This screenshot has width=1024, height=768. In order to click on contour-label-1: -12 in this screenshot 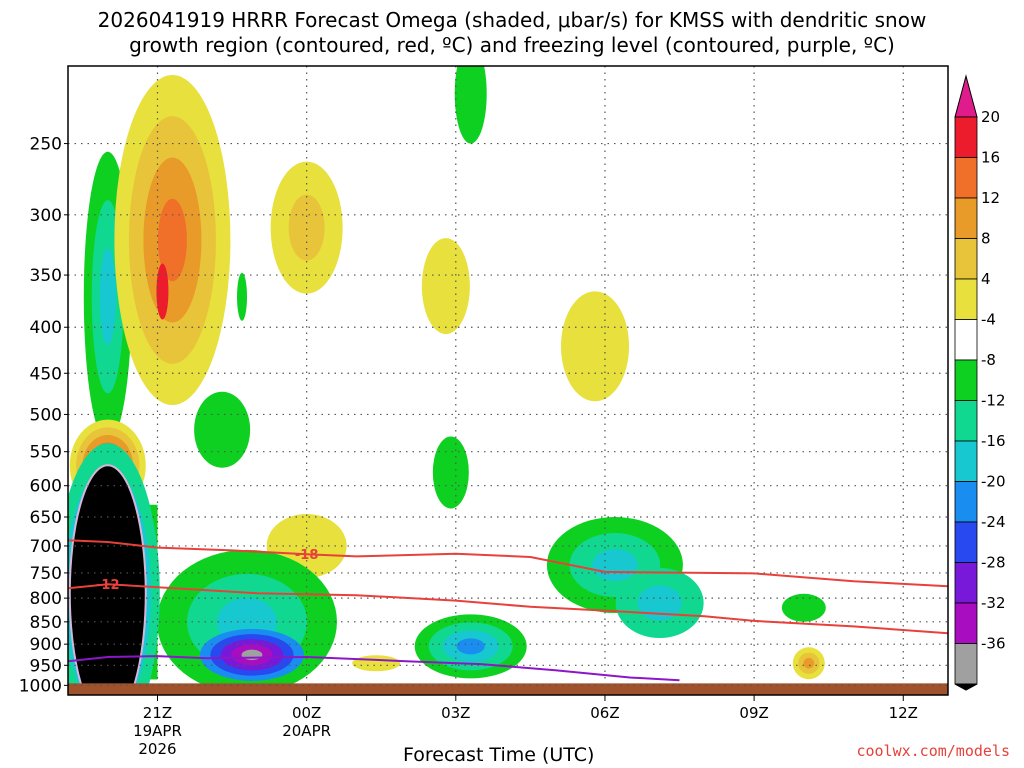, I will do `click(108, 585)`.